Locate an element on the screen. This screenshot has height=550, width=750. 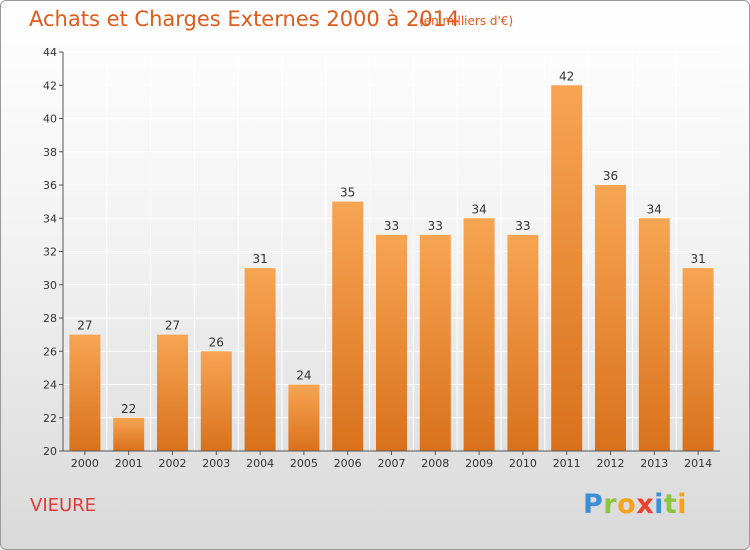
y-tick-label: 32 is located at coordinates (50, 252).